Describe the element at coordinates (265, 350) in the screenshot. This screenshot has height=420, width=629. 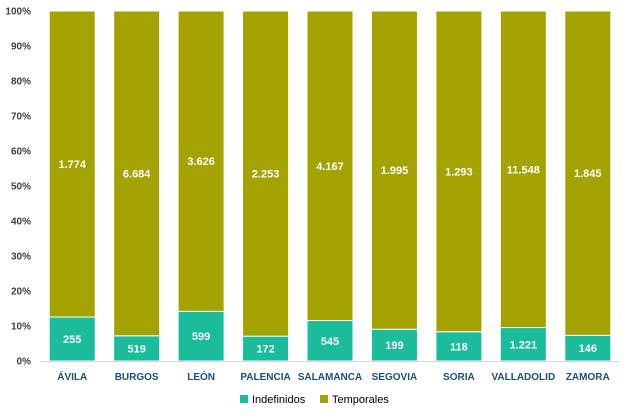
I see `data-label-indefinidos: 172` at that location.